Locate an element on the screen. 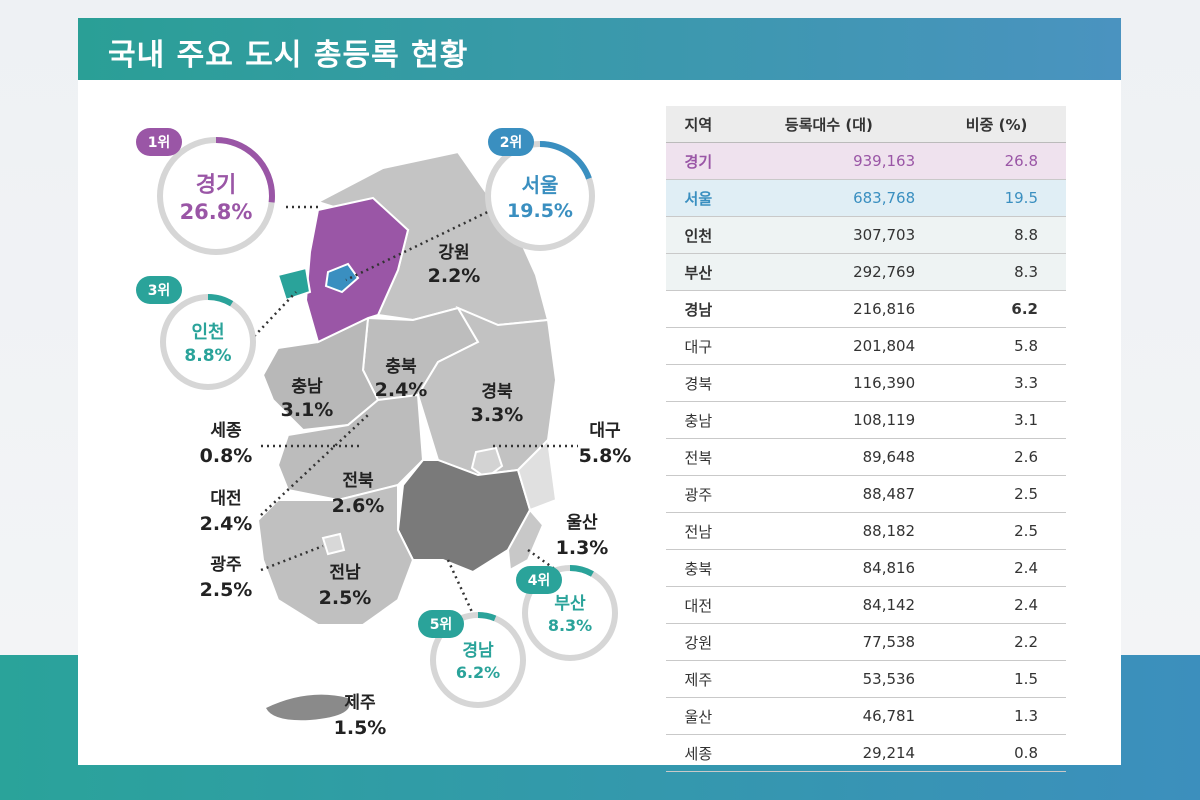 This screenshot has width=1200, height=800. rank-badge: 경남 6.2% 5위 is located at coordinates (472, 659).